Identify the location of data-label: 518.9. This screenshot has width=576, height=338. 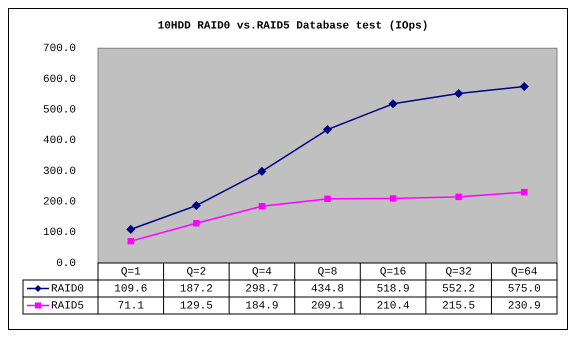
(393, 289).